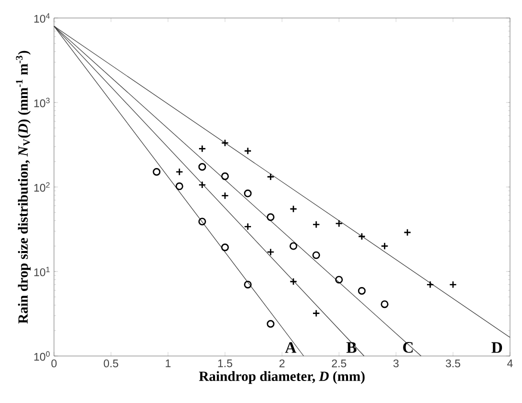  I want to click on x-tick-label: 2.5, so click(339, 364).